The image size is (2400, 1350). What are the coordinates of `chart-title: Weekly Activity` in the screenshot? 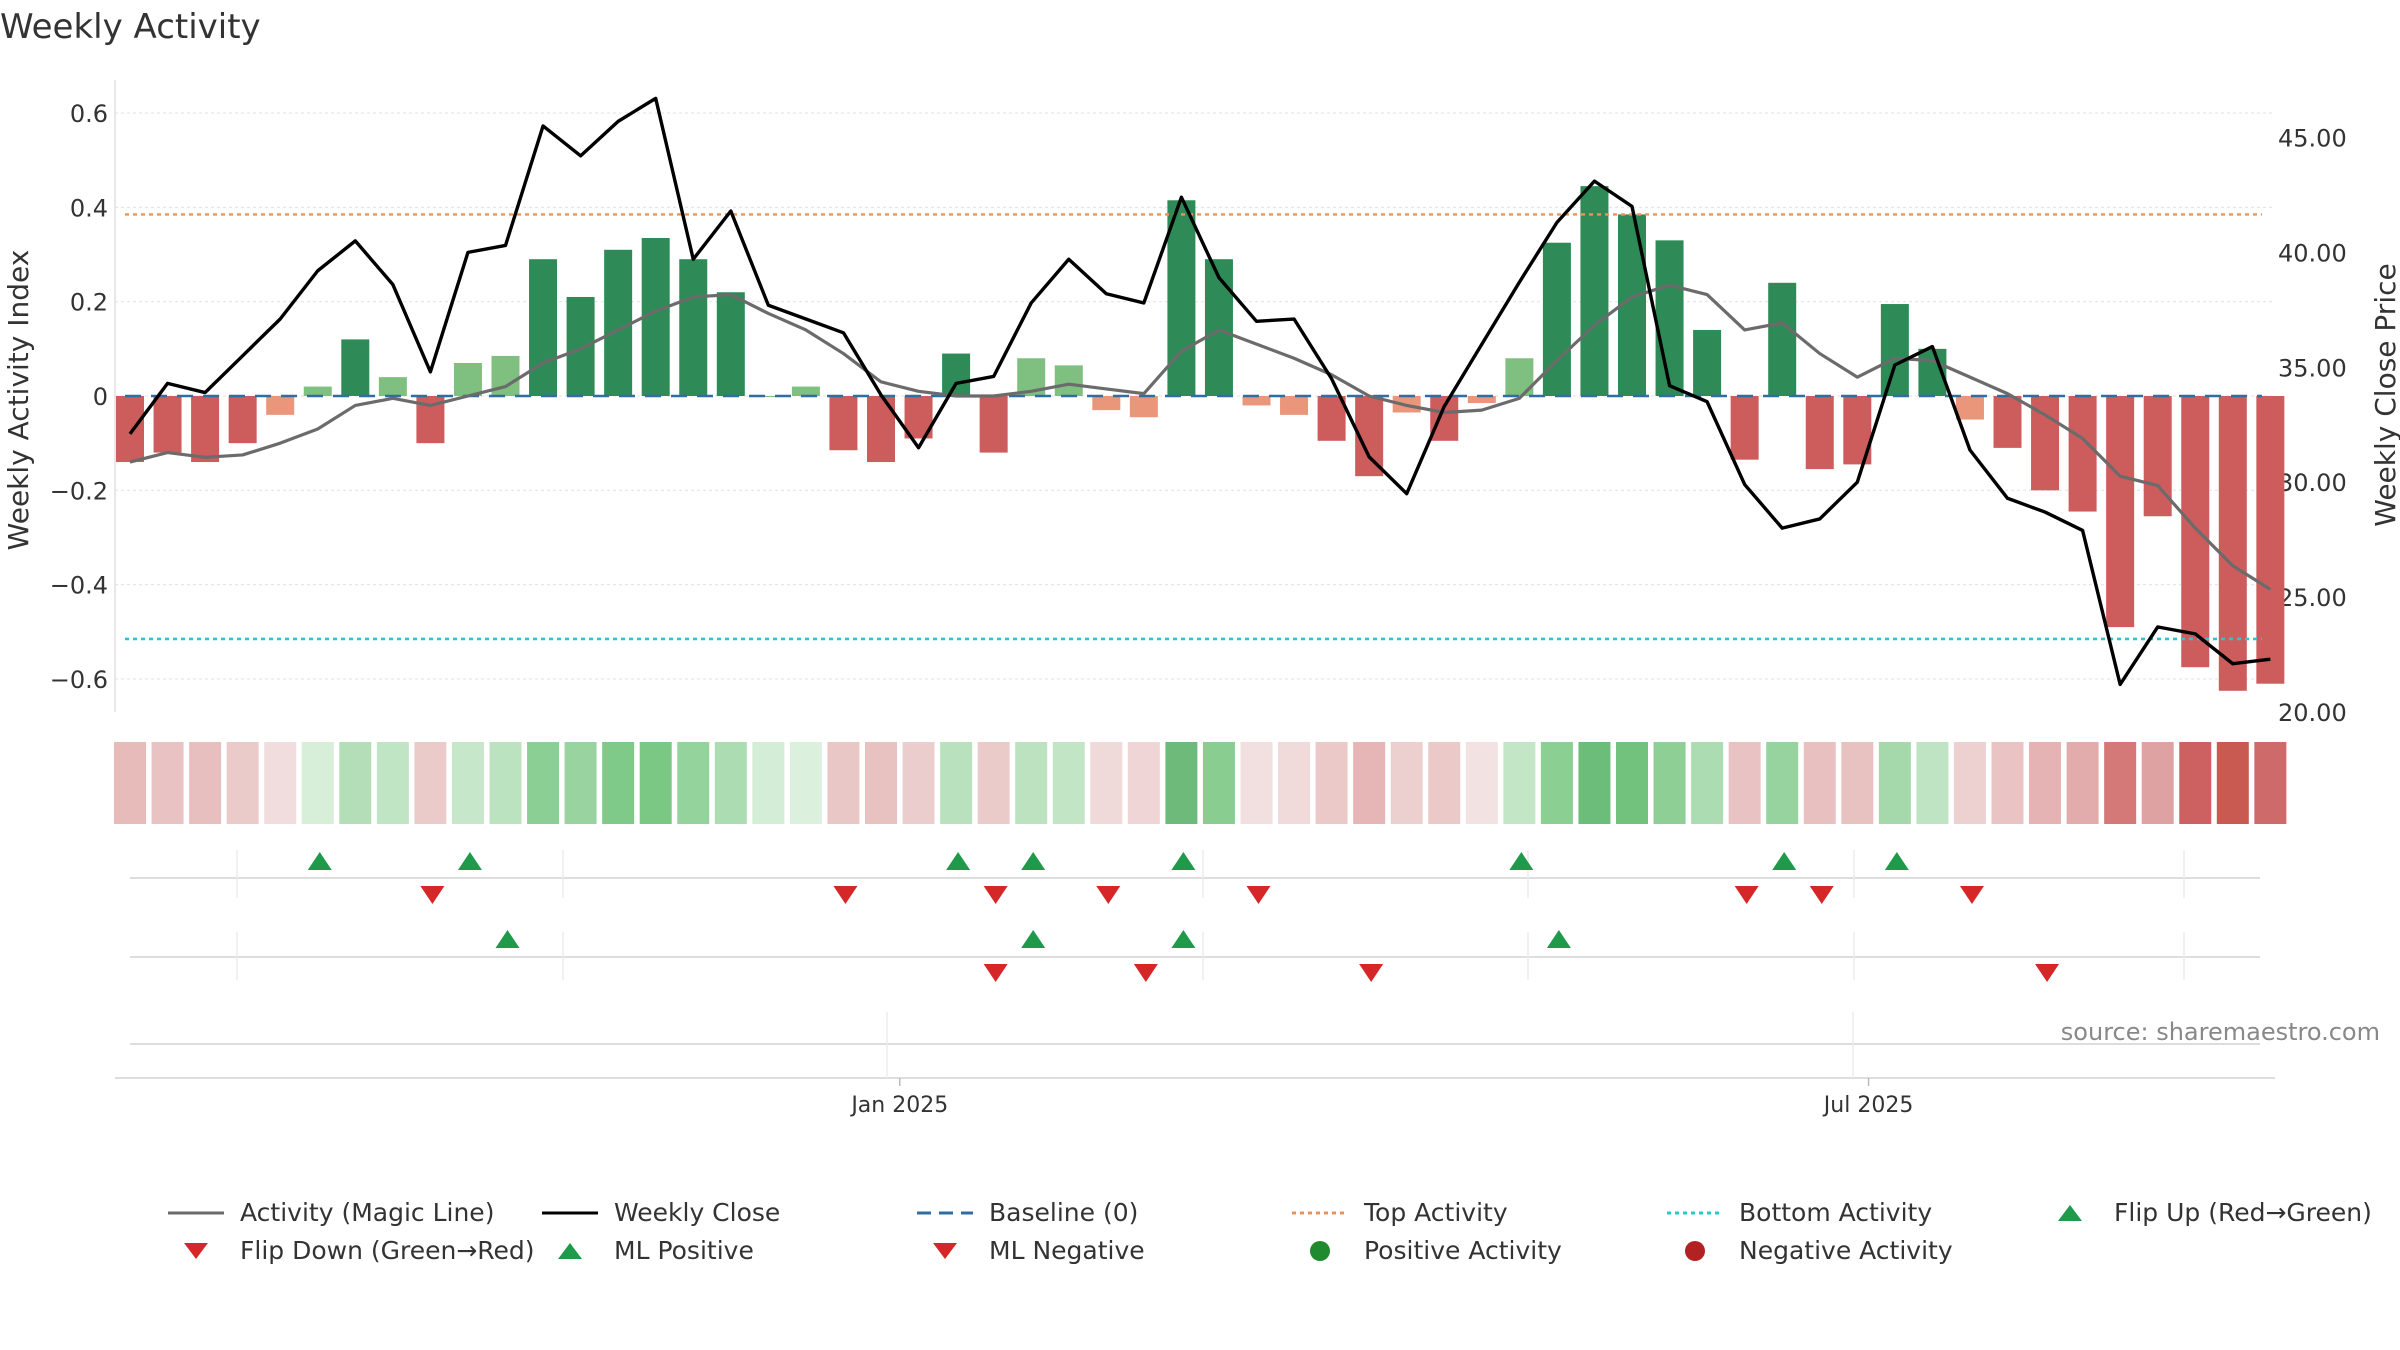 It's located at (130, 27).